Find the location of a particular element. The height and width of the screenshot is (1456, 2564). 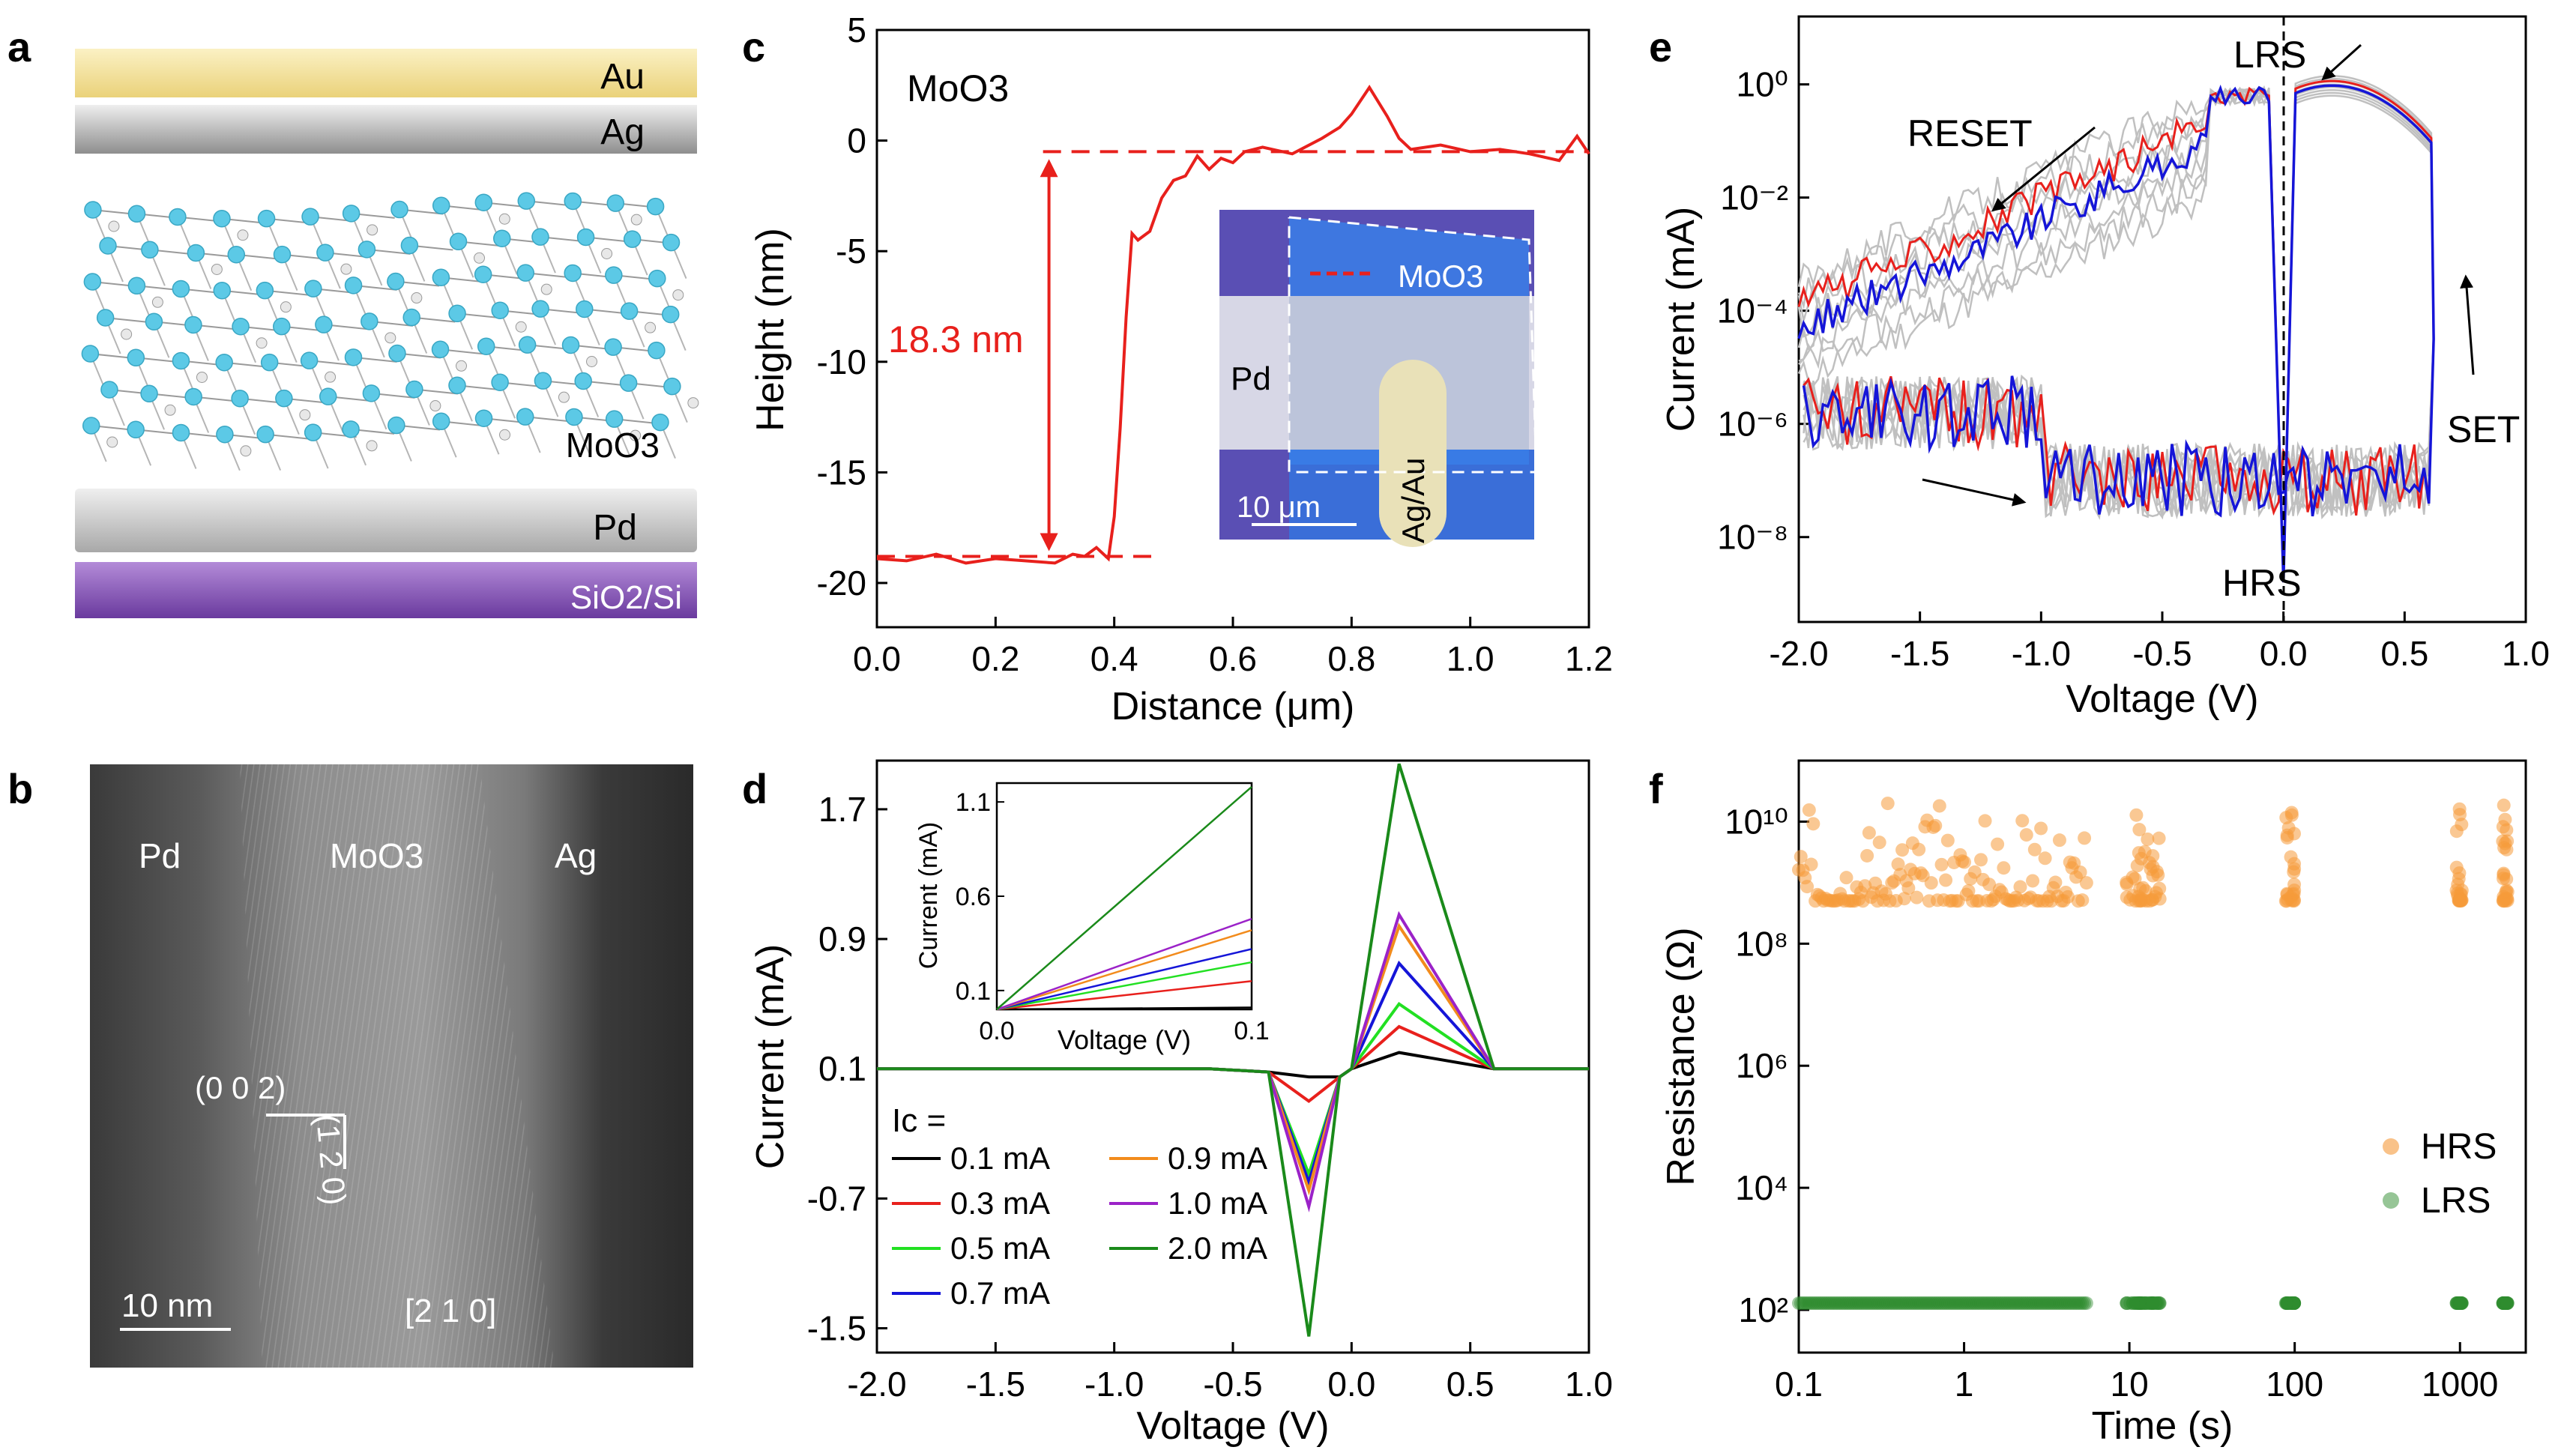

e-y-tick-label: 10⁻⁴ is located at coordinates (1752, 310).